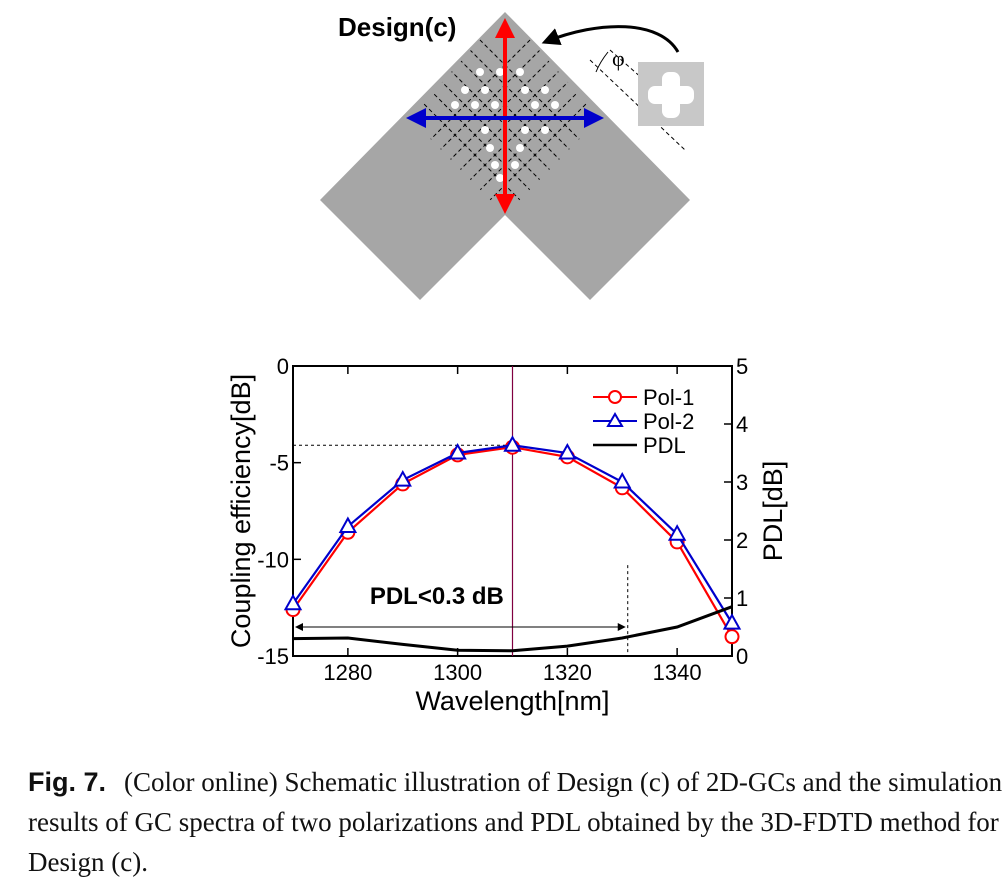 This screenshot has height=895, width=1007. What do you see at coordinates (742, 482) in the screenshot?
I see `y2-tick-label: 3` at bounding box center [742, 482].